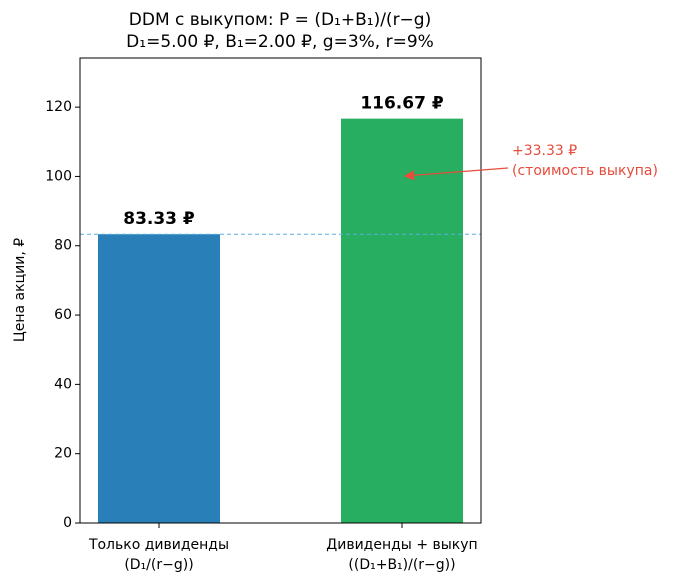  I want to click on value-label: 116.67 ₽, so click(402, 104).